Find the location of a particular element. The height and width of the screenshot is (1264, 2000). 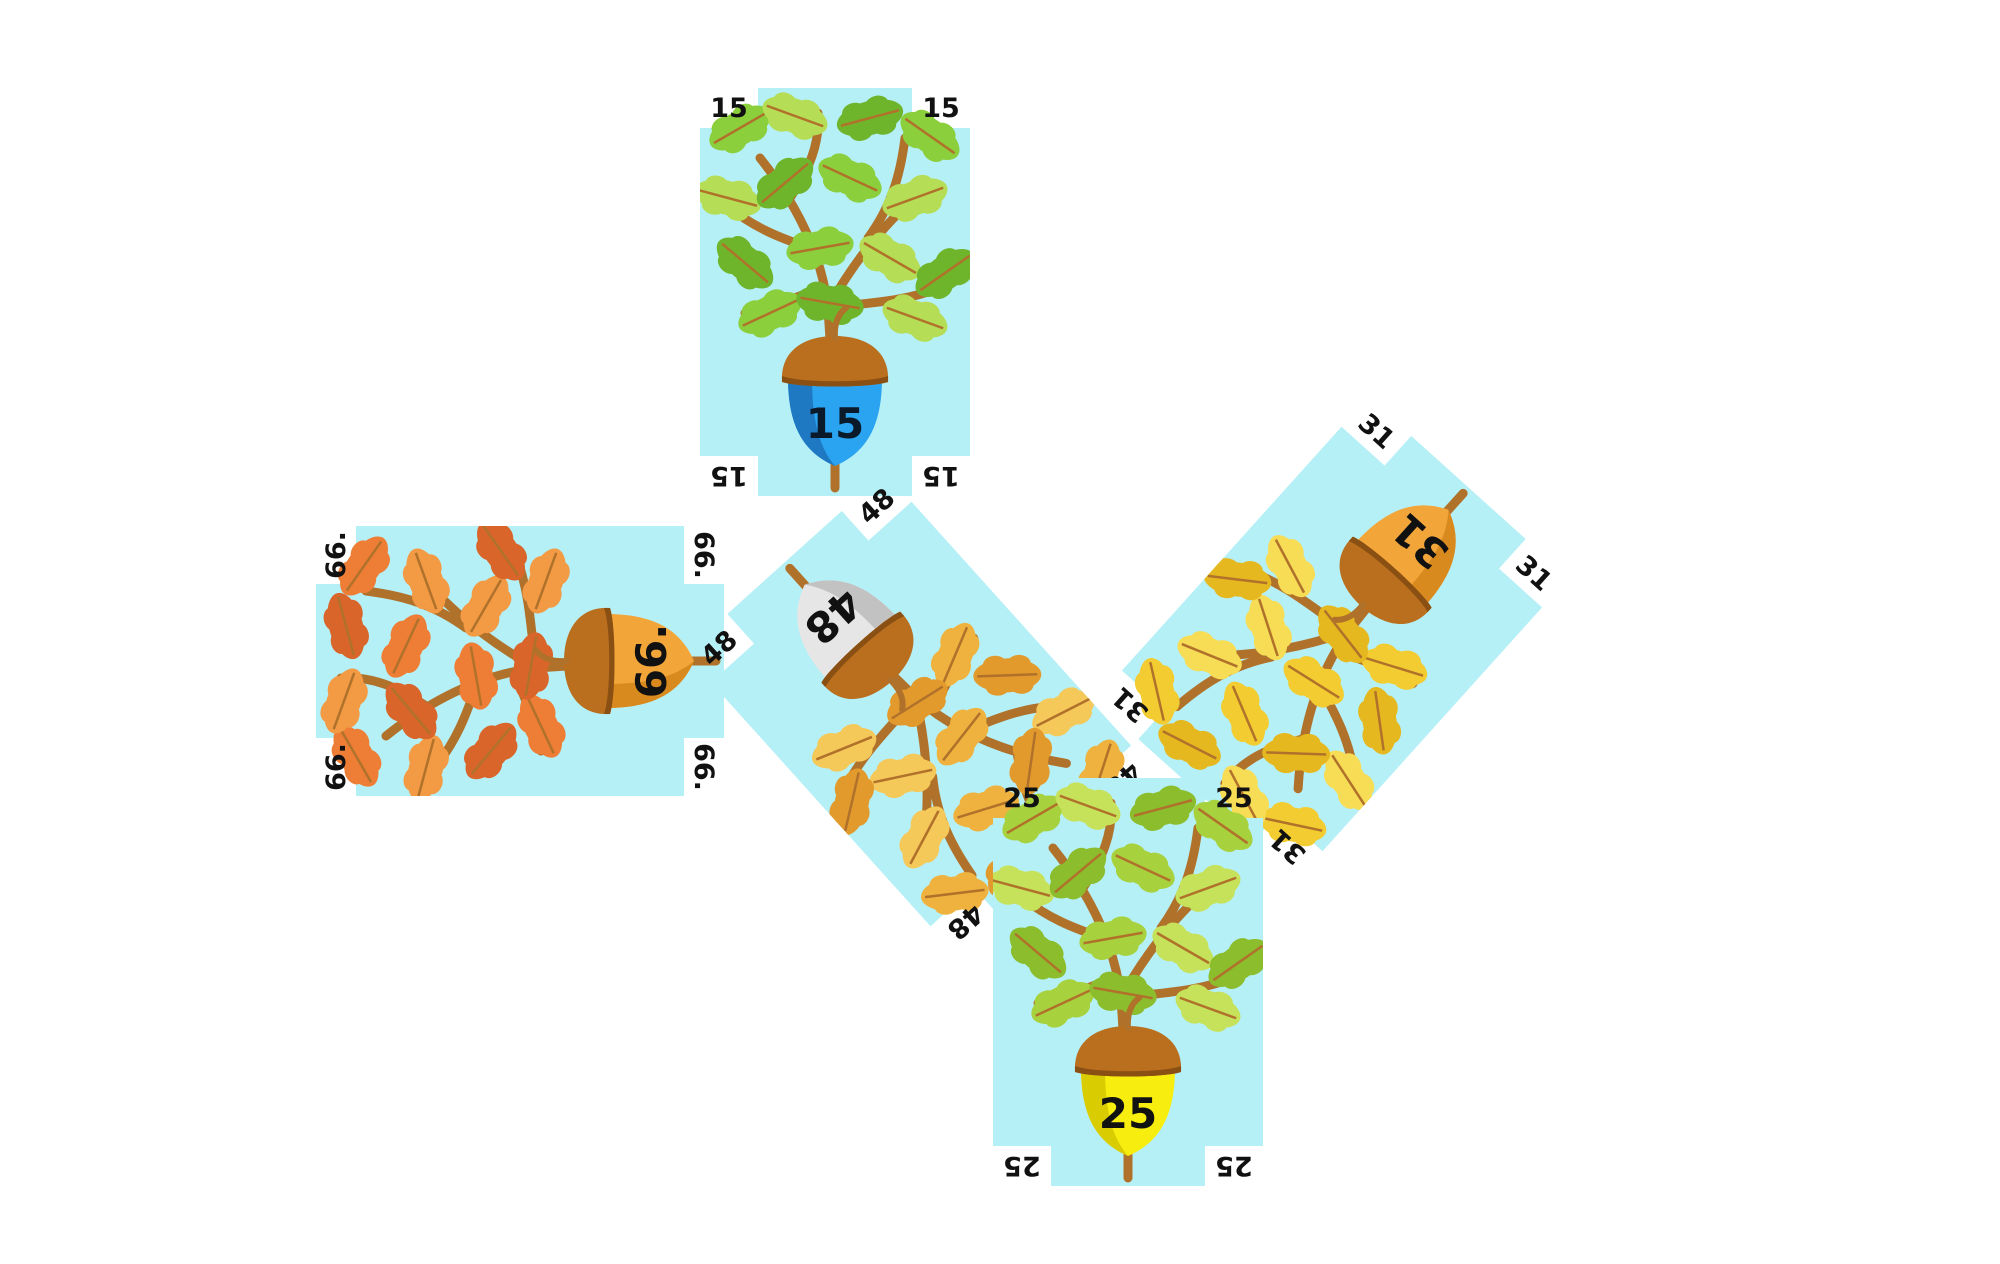

card-15-art is located at coordinates (835, 292).